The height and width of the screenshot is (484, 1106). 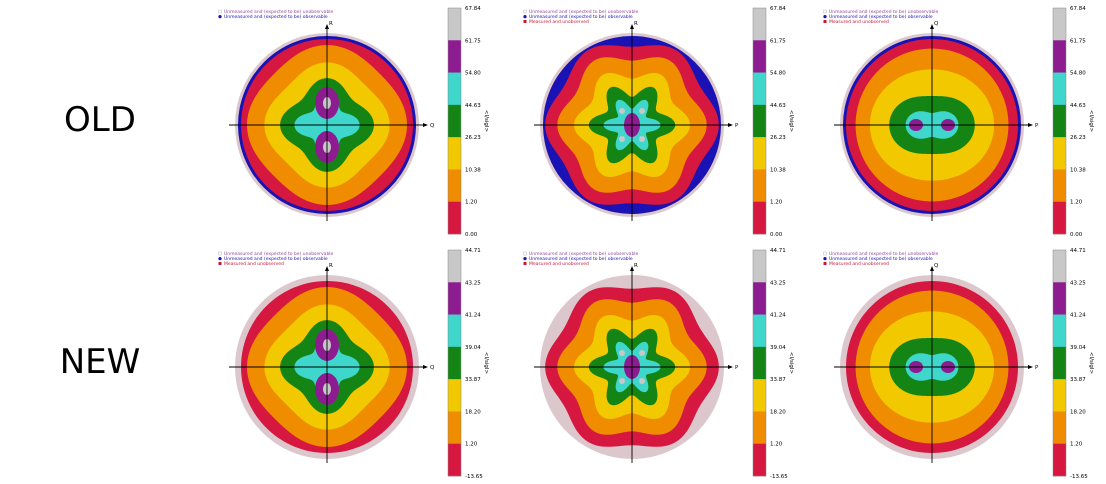 I want to click on colorbar-tick-label: 26.23, so click(x=778, y=138).